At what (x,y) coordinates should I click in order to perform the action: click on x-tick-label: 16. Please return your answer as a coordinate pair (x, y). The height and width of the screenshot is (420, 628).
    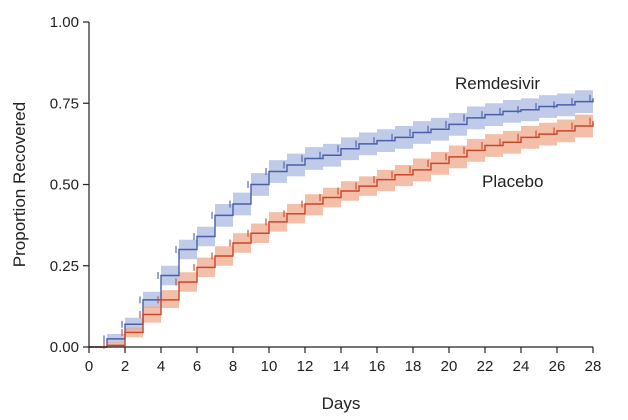
    Looking at the image, I should click on (377, 366).